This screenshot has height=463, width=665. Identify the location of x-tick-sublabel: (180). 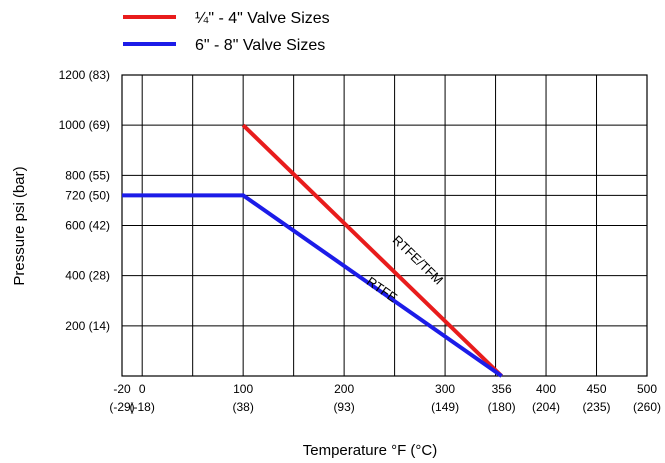
(502, 407).